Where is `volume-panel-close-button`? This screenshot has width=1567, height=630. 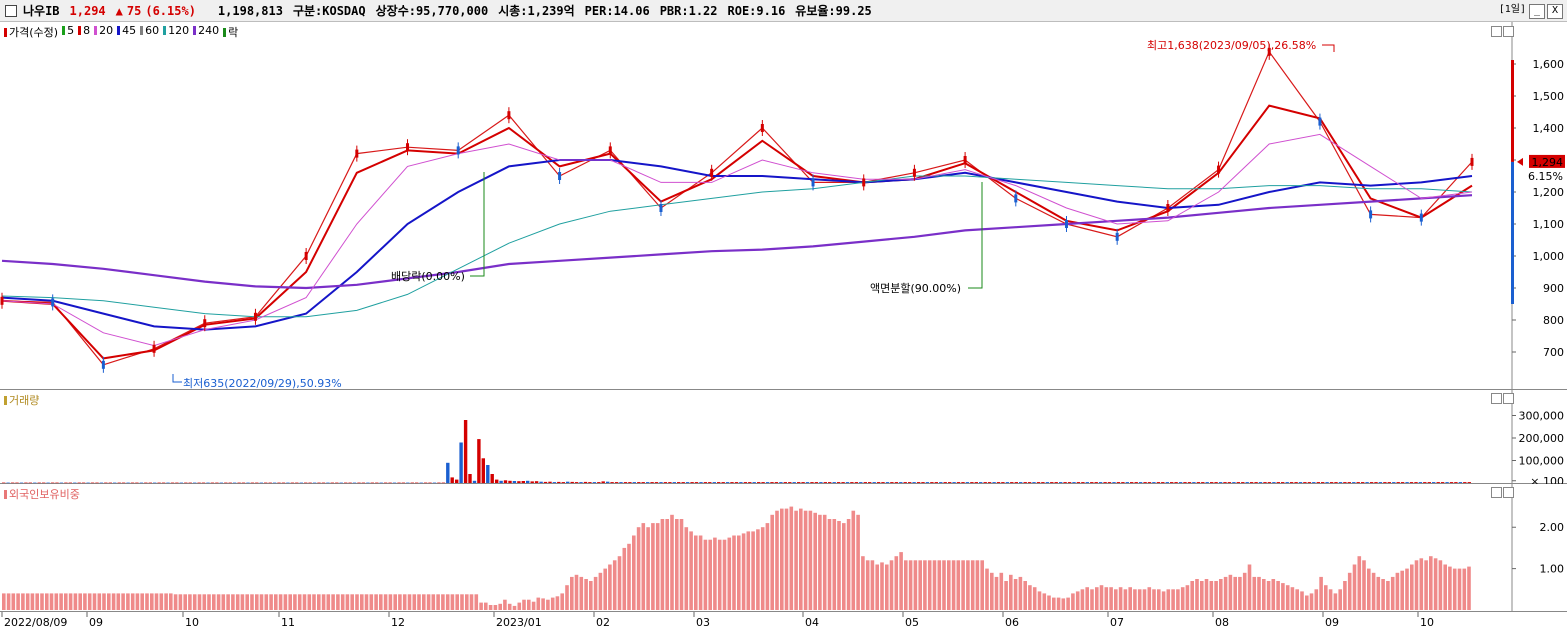
volume-panel-close-button is located at coordinates (1508, 398).